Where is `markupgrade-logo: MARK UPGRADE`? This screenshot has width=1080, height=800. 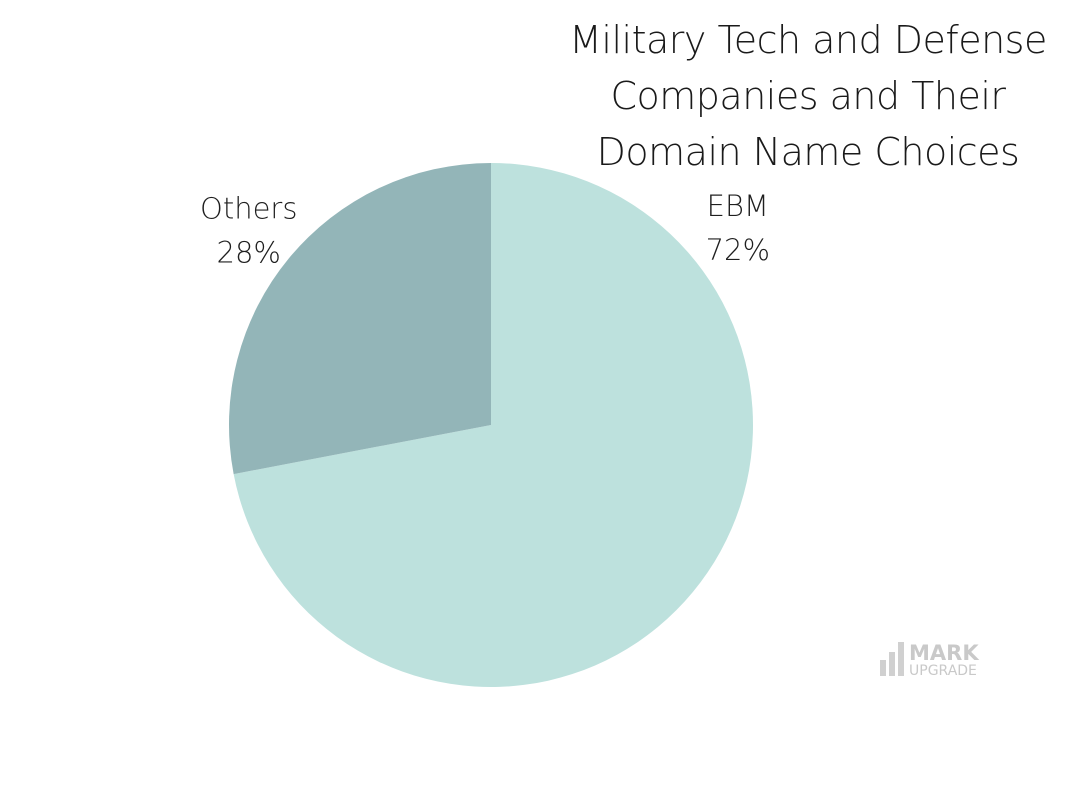
markupgrade-logo: MARK UPGRADE is located at coordinates (929, 660).